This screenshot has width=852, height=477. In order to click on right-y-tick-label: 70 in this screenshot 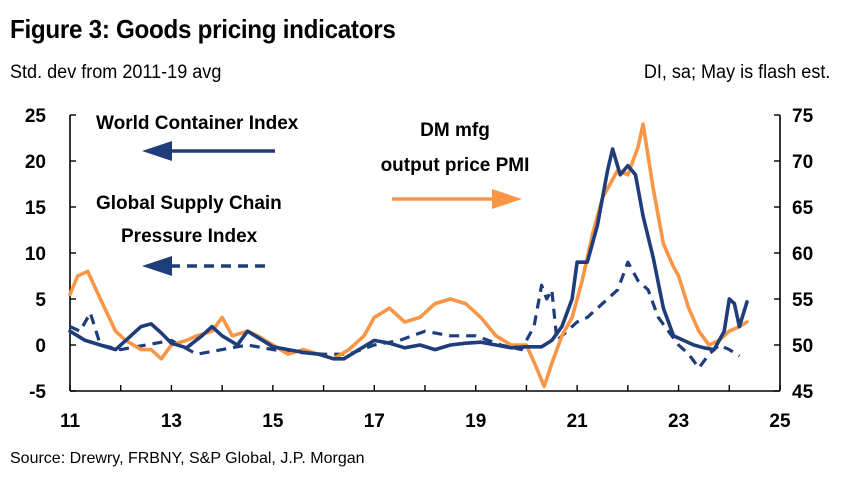, I will do `click(802, 162)`.